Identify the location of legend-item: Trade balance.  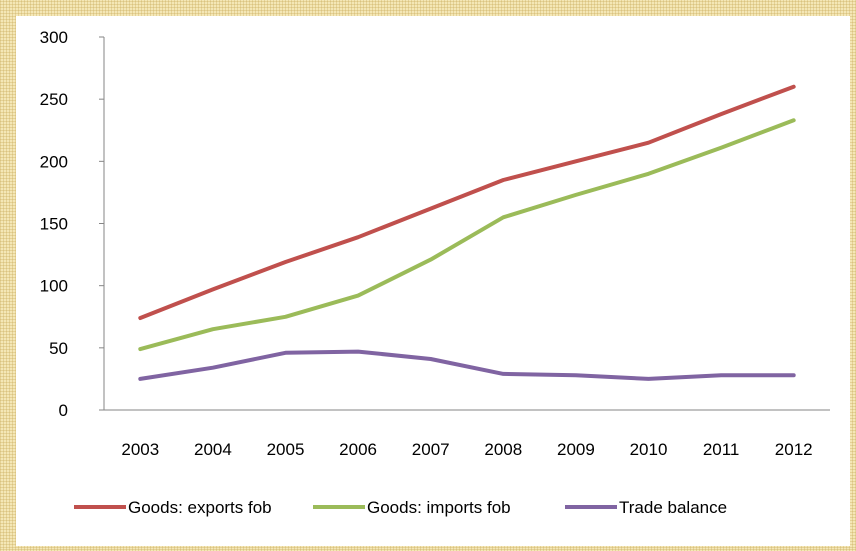
(646, 507).